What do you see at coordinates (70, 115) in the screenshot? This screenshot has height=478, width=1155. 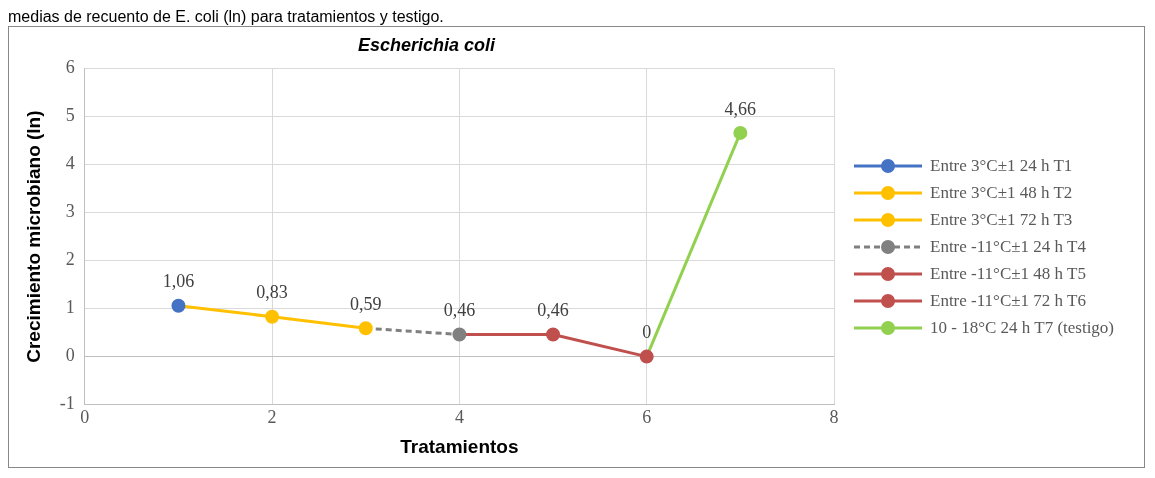 I see `y-tick-label: 5` at bounding box center [70, 115].